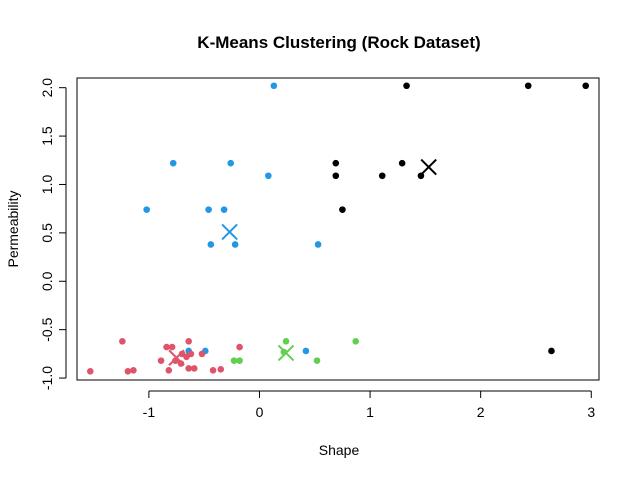  Describe the element at coordinates (47, 378) in the screenshot. I see `y-tick-label: -1.0` at that location.